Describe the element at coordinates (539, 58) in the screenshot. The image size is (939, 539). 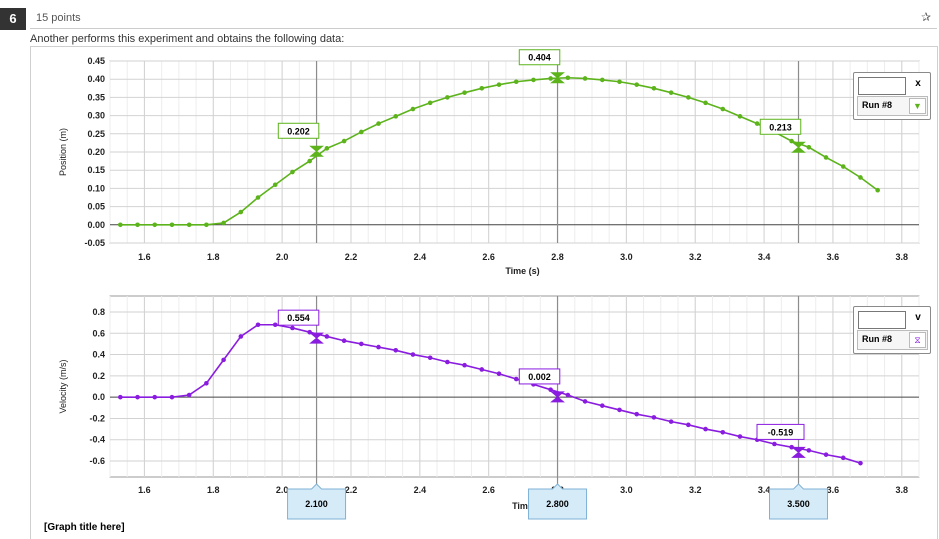
I see `annotation-label: 0.404` at that location.